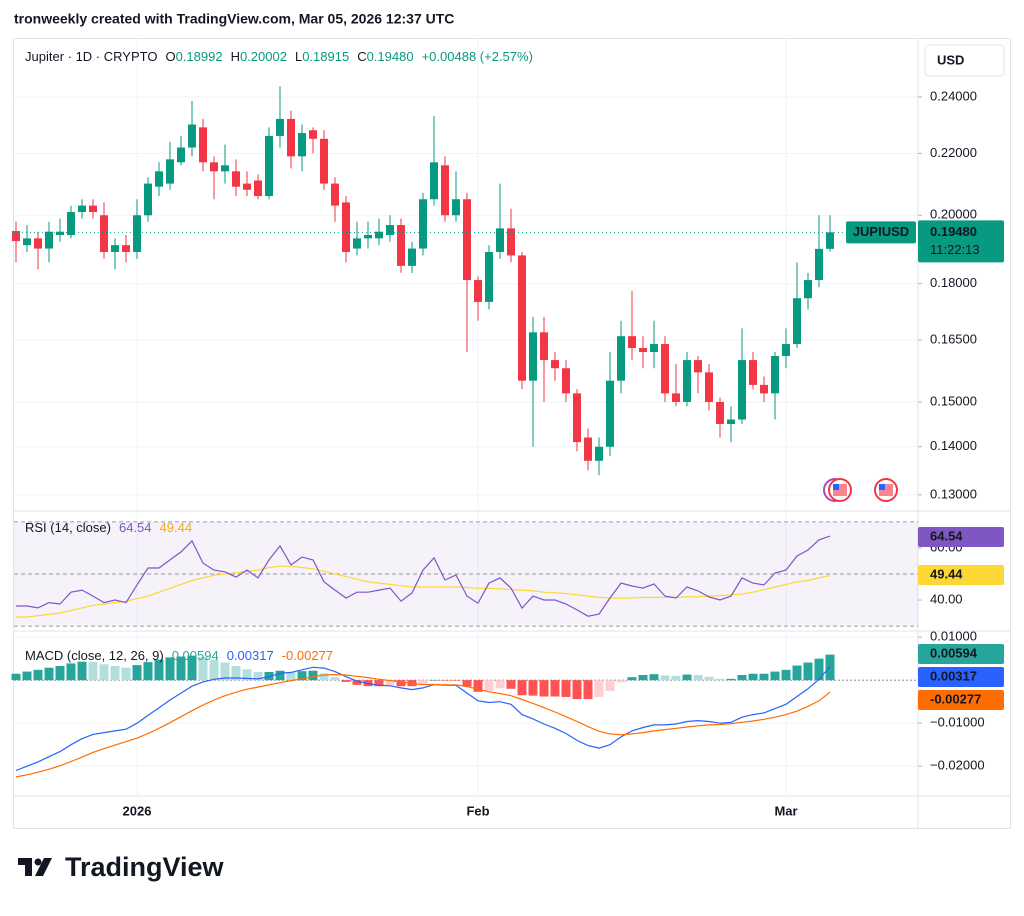  Describe the element at coordinates (199, 56) in the screenshot. I see `ohlc-value: 0.18992` at that location.